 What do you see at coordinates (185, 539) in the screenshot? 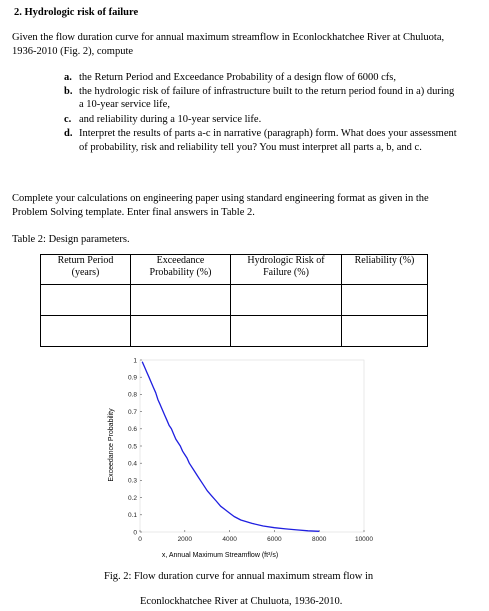
I see `x-tick-label: 2000` at bounding box center [185, 539].